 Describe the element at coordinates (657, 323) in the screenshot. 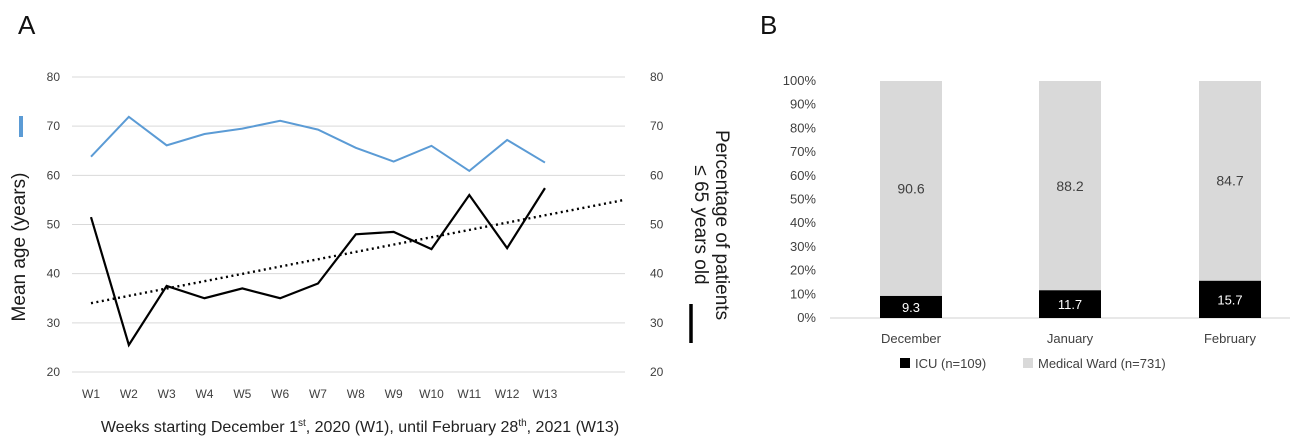

I see `y-right-tick-label: 30` at that location.